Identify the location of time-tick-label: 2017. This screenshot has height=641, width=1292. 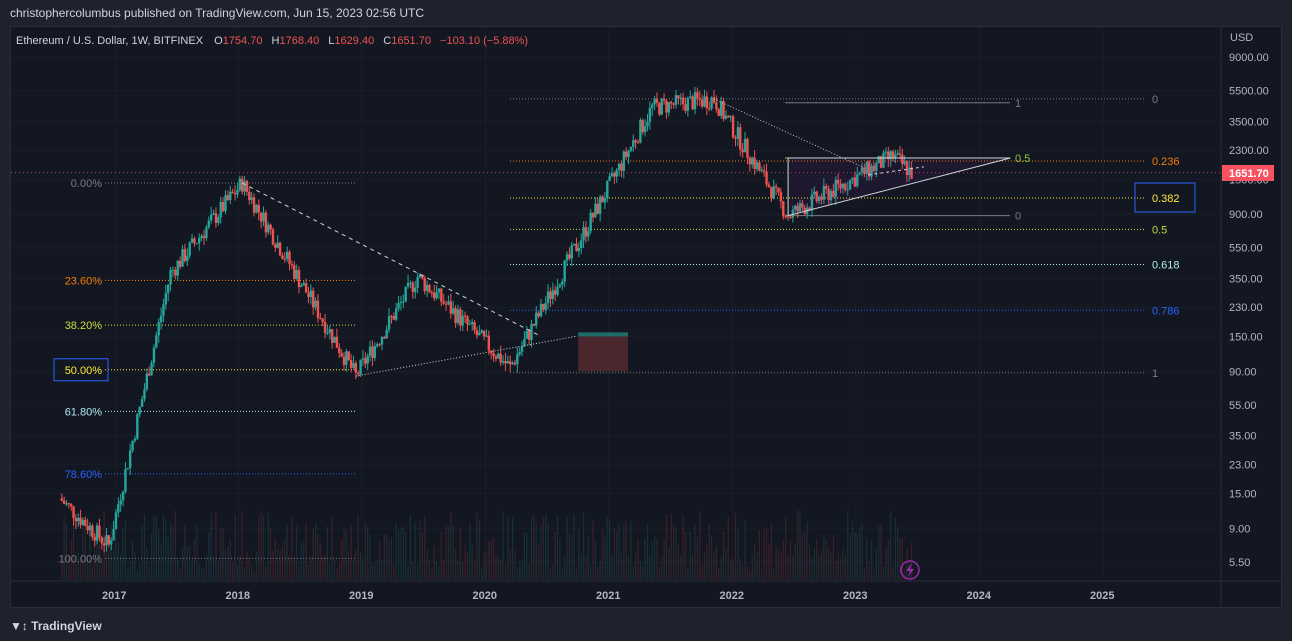
(114, 596).